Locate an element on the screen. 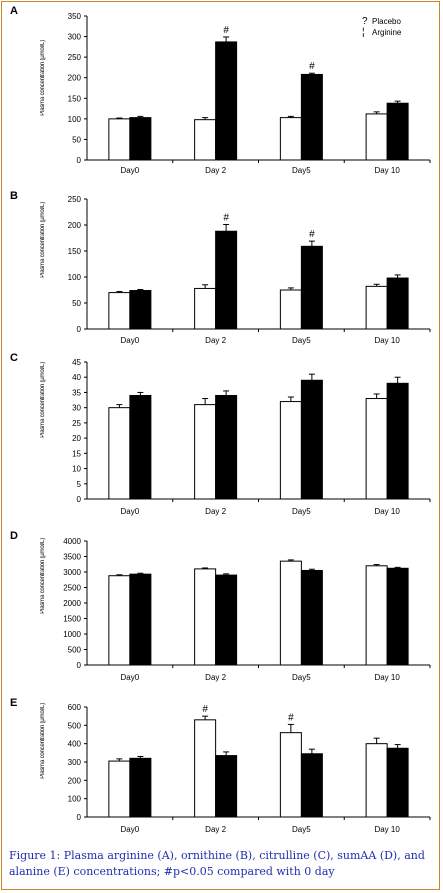 The image size is (443, 893). y-tick-label: 5 is located at coordinates (79, 484).